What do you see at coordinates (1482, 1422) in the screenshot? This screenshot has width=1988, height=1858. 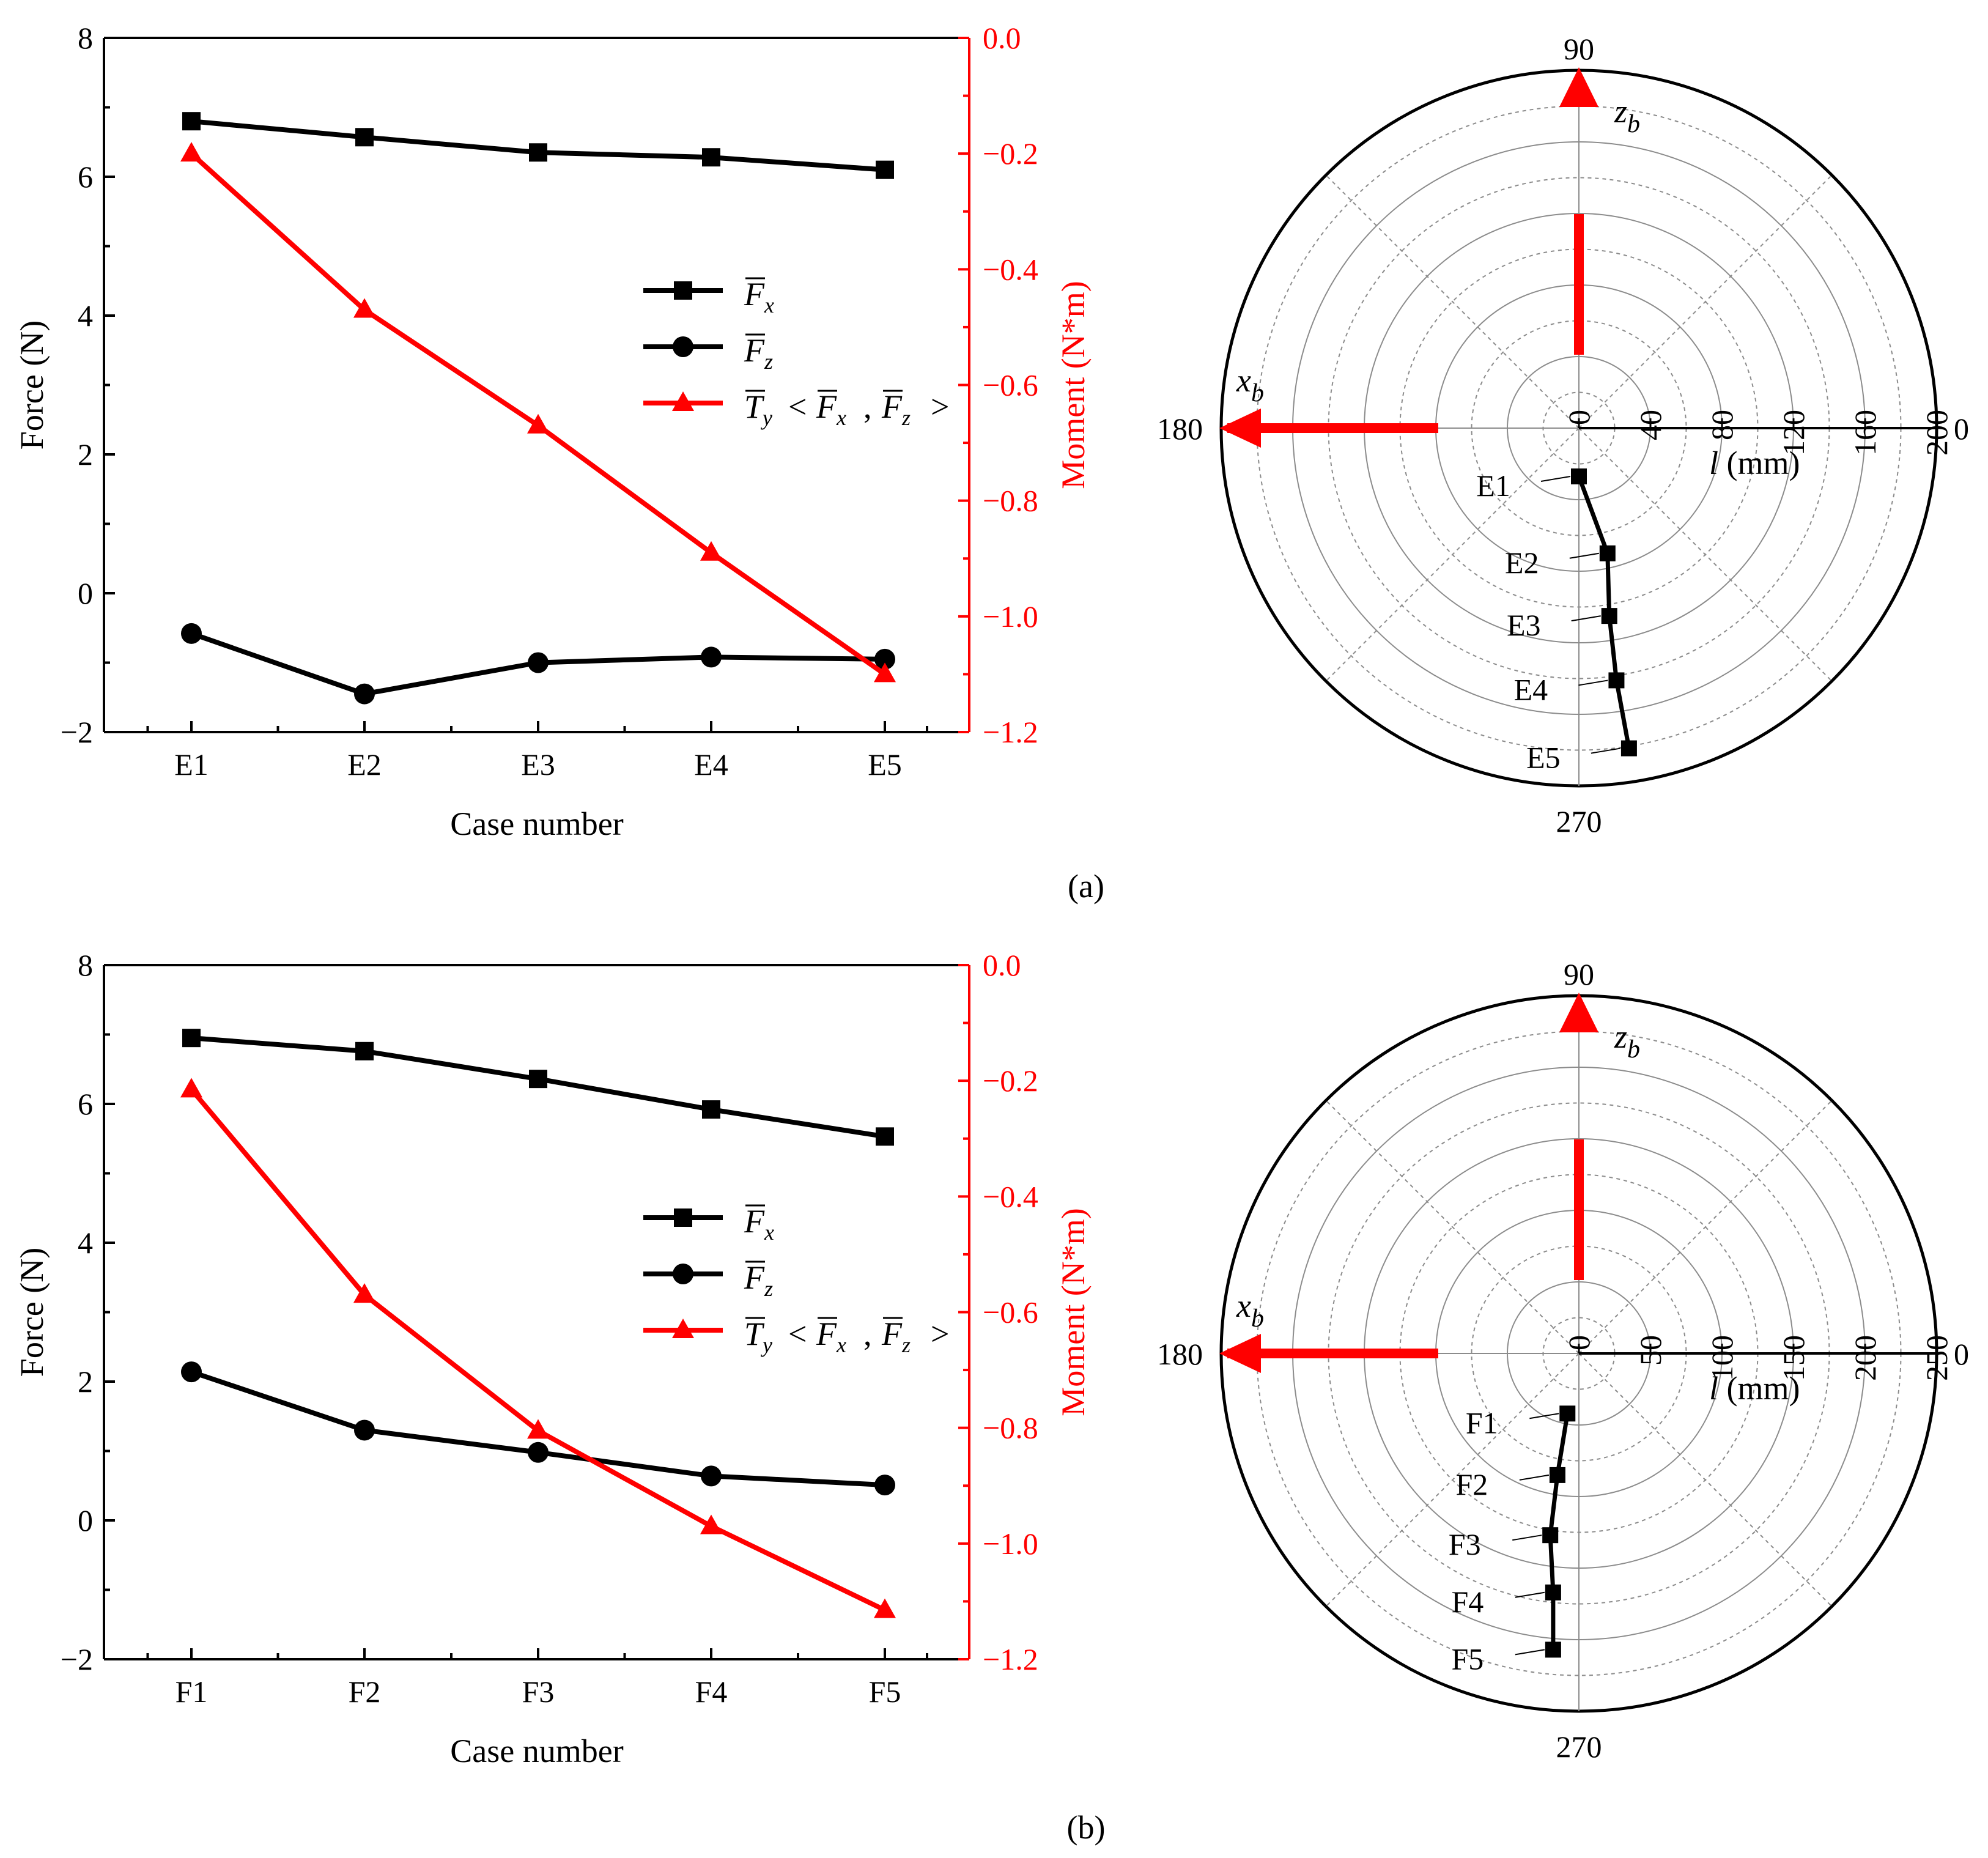 I see `polar-point-label-F1: F1` at bounding box center [1482, 1422].